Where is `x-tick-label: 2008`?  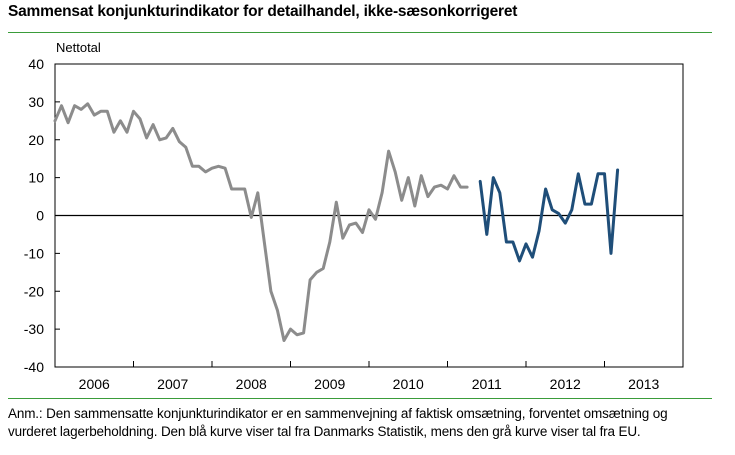
x-tick-label: 2008 is located at coordinates (251, 384).